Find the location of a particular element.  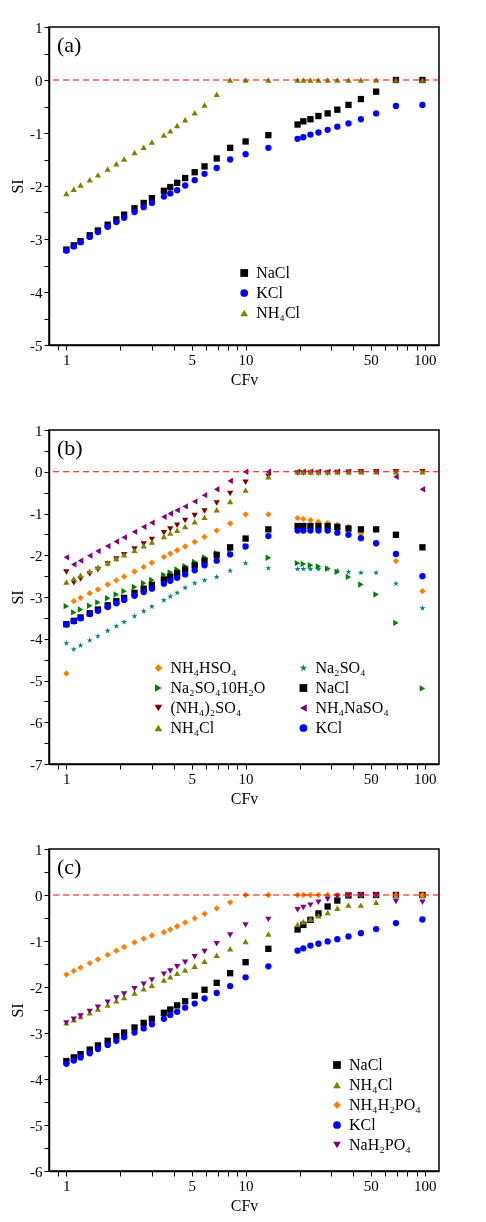

legend-label: Na₂SO₄ is located at coordinates (341, 667).